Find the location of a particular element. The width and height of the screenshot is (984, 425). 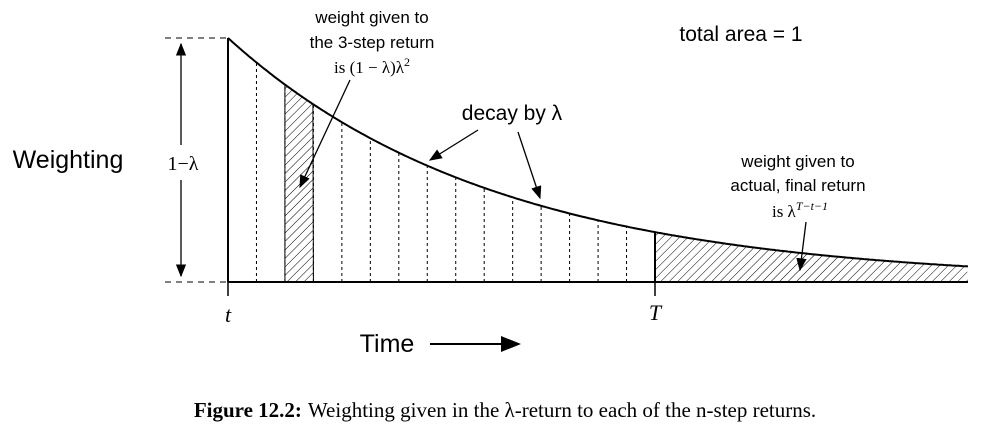

final-line-1: weight given to is located at coordinates (797, 161).